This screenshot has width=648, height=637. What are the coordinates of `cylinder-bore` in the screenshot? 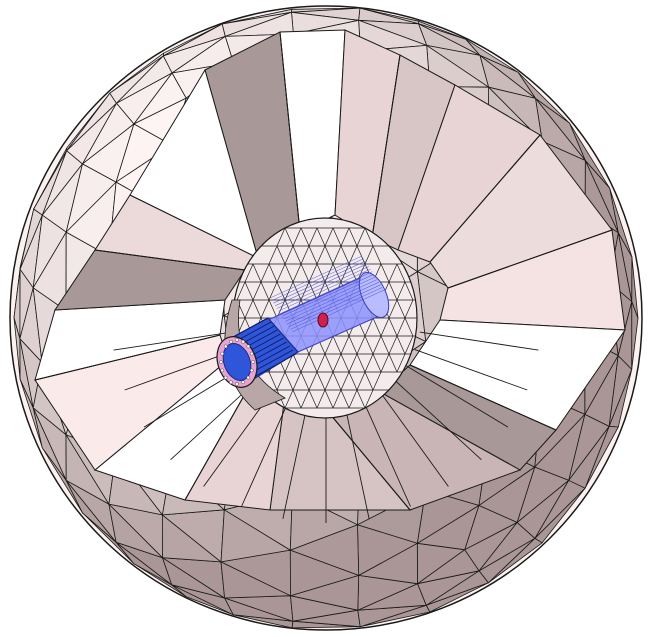 It's located at (237, 362).